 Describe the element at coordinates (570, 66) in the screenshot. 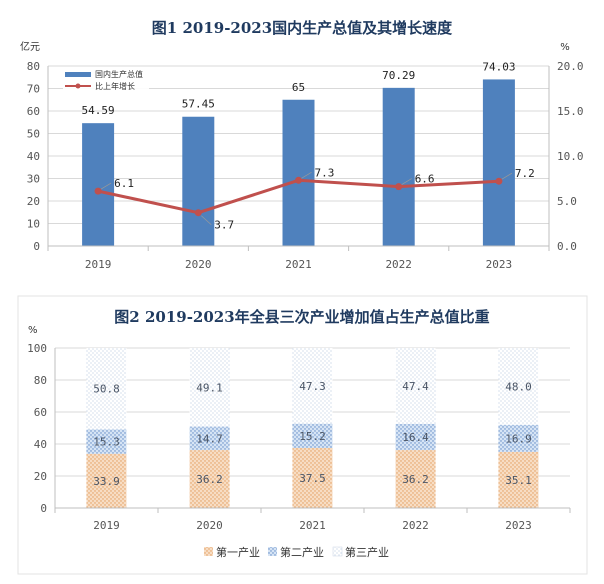

I see `y2-tick-label: 20.0` at that location.